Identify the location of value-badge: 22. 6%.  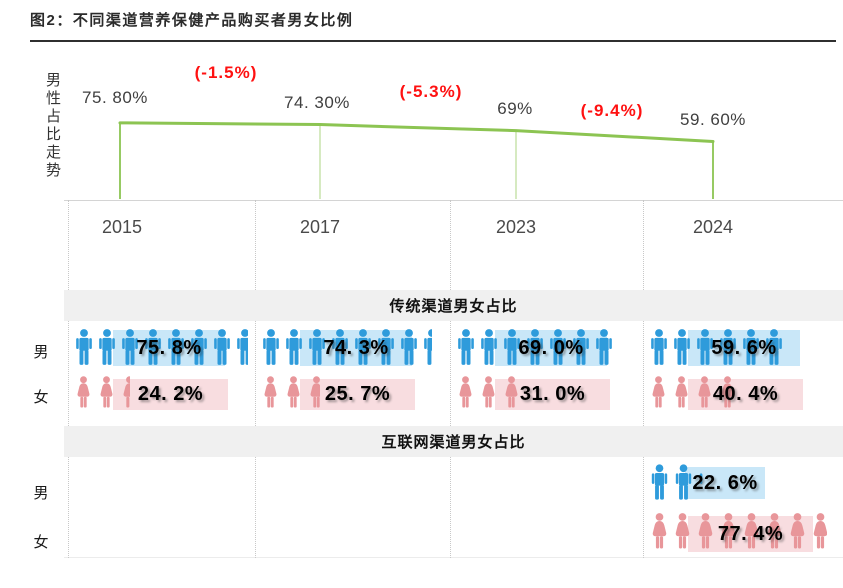
(725, 482).